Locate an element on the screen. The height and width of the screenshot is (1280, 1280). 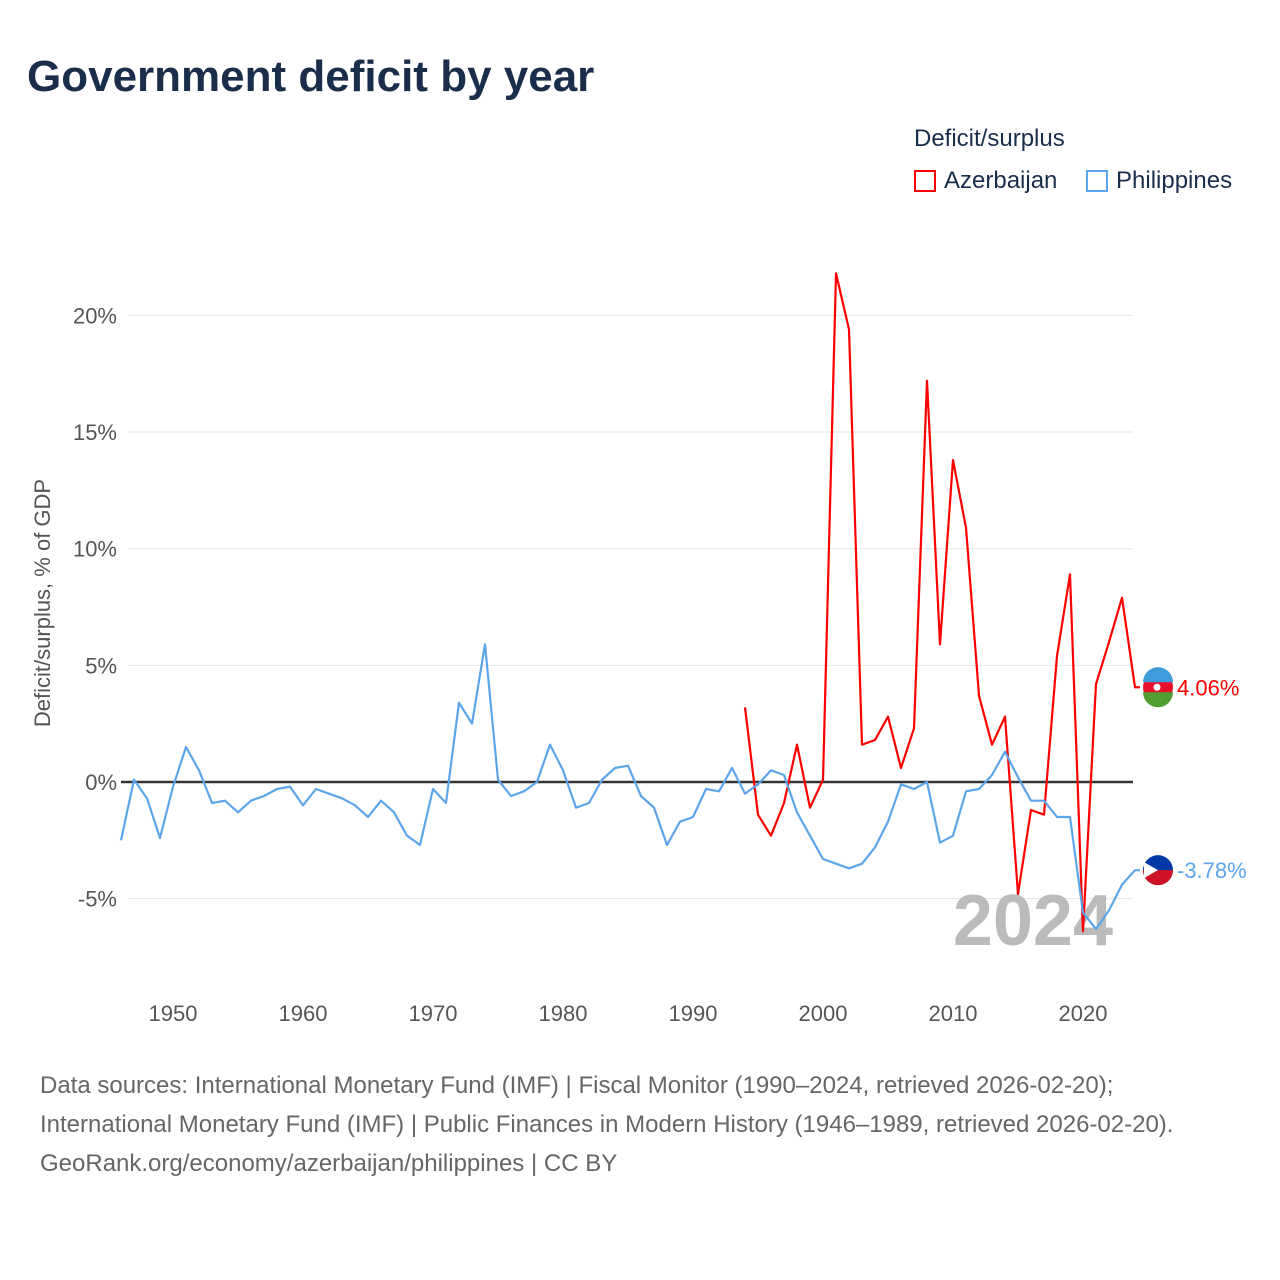
x-tick-label: 2000 is located at coordinates (823, 1013).